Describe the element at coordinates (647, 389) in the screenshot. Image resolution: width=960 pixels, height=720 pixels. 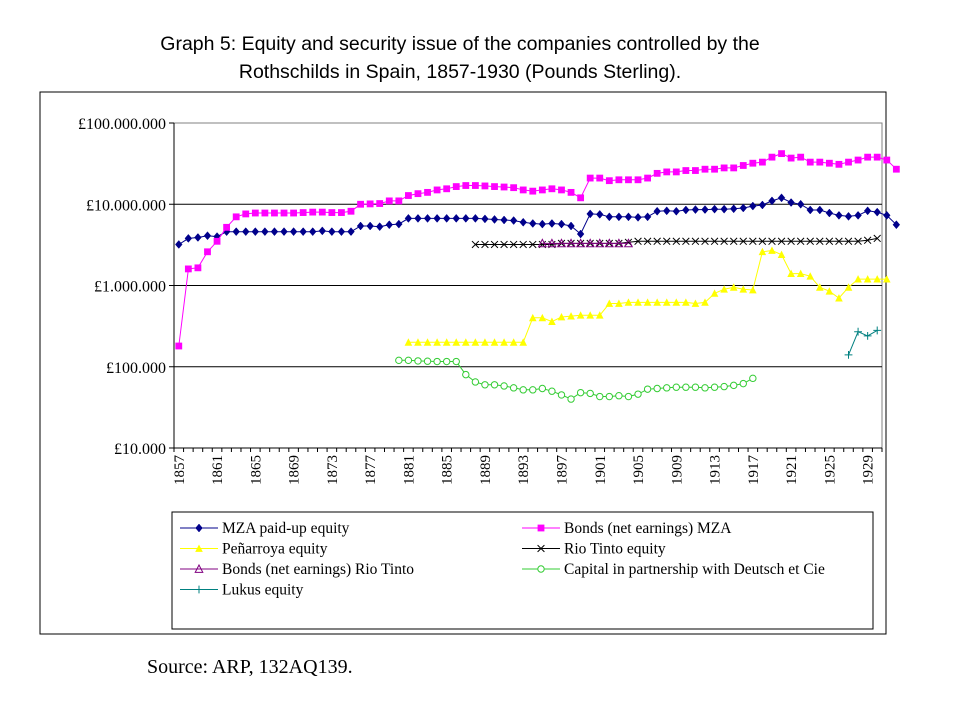
I see `data-point-5-1906` at that location.